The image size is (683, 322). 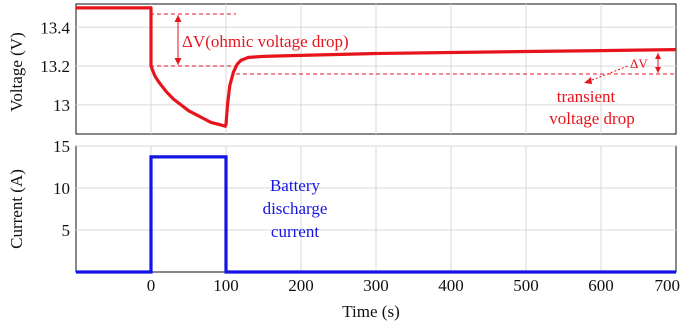 What do you see at coordinates (376, 285) in the screenshot?
I see `time-x-tick-label: 300` at bounding box center [376, 285].